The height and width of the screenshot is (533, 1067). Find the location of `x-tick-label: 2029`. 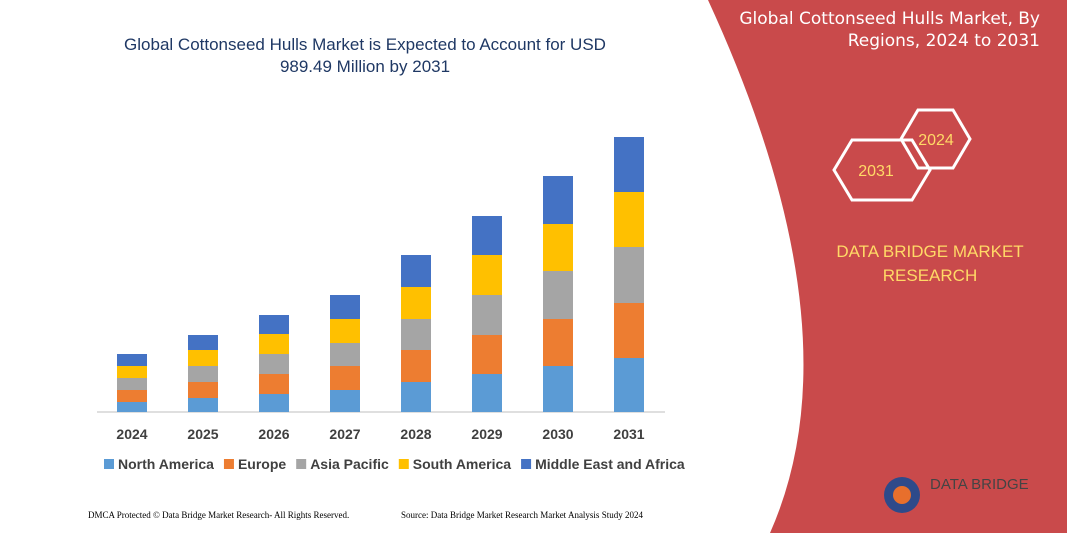

x-tick-label: 2029 is located at coordinates (486, 434).